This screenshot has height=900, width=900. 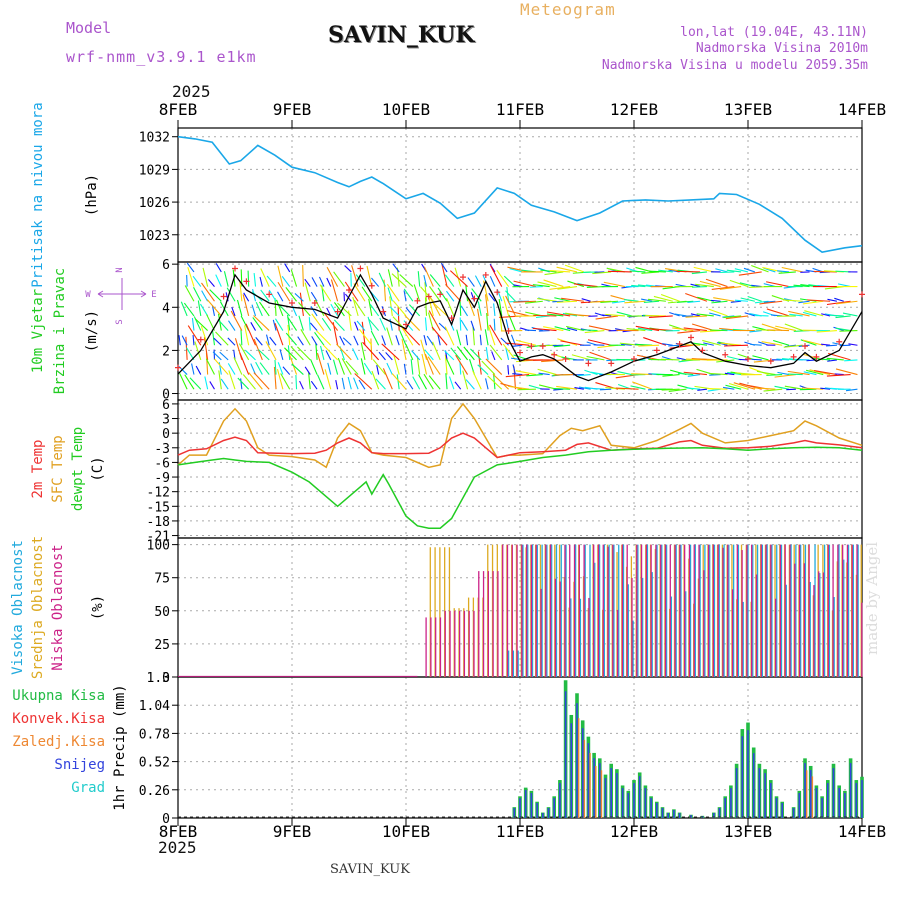 I want to click on pressure-line, so click(x=520, y=194).